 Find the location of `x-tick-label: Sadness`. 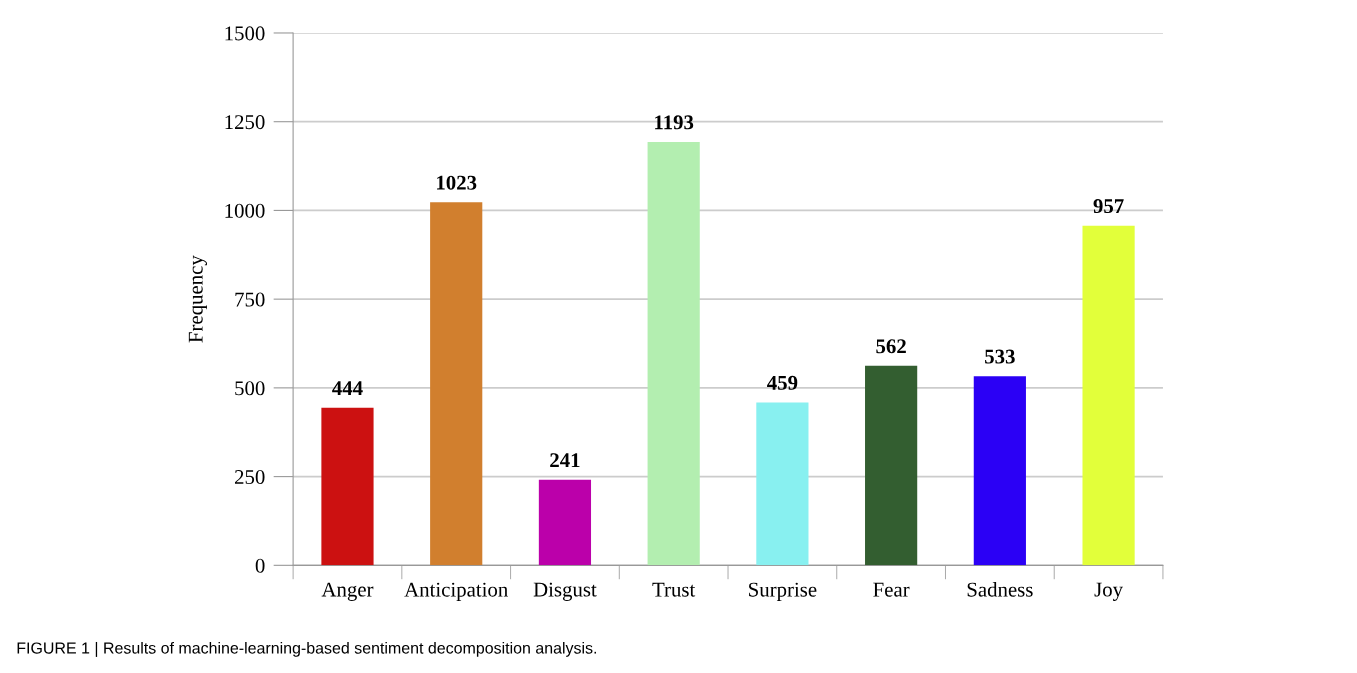

x-tick-label: Sadness is located at coordinates (1000, 589).